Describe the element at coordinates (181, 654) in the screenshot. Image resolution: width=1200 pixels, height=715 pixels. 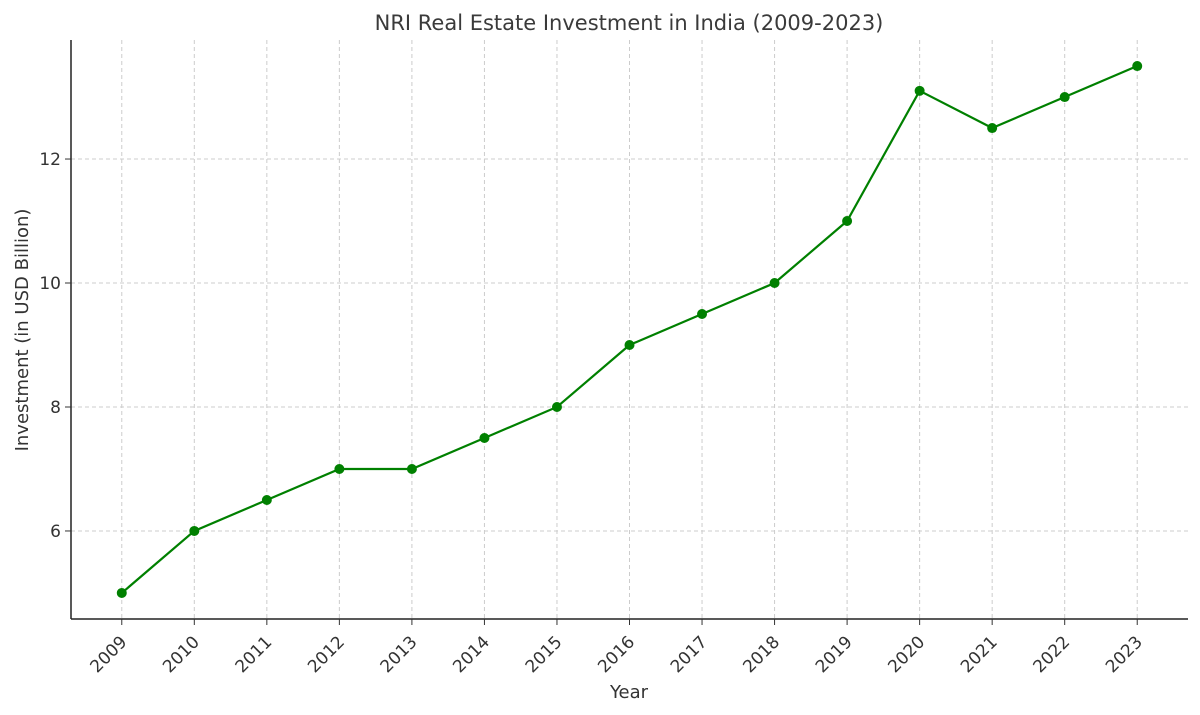
I see `x-tick-label: 2010` at that location.